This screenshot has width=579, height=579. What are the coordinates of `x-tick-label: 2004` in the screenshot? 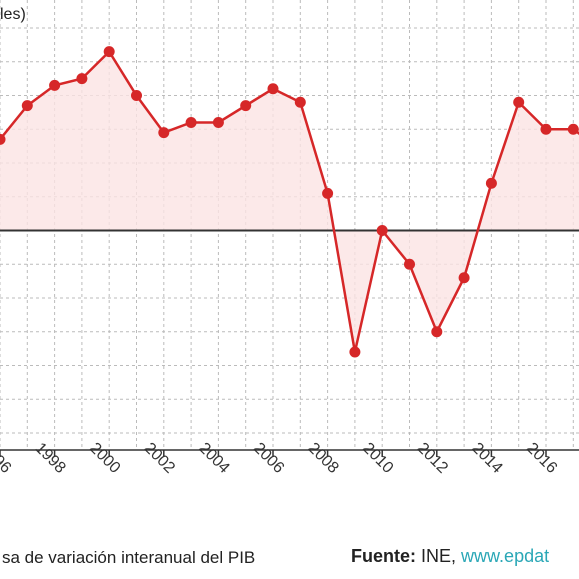 It's located at (213, 458).